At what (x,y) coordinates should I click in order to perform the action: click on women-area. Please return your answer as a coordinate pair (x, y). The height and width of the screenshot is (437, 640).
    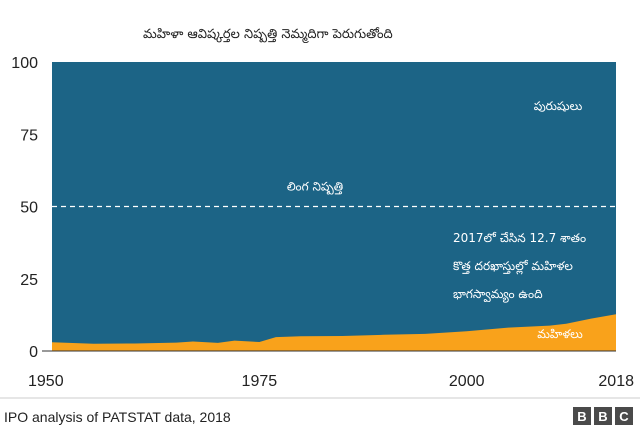
    Looking at the image, I should click on (334, 332).